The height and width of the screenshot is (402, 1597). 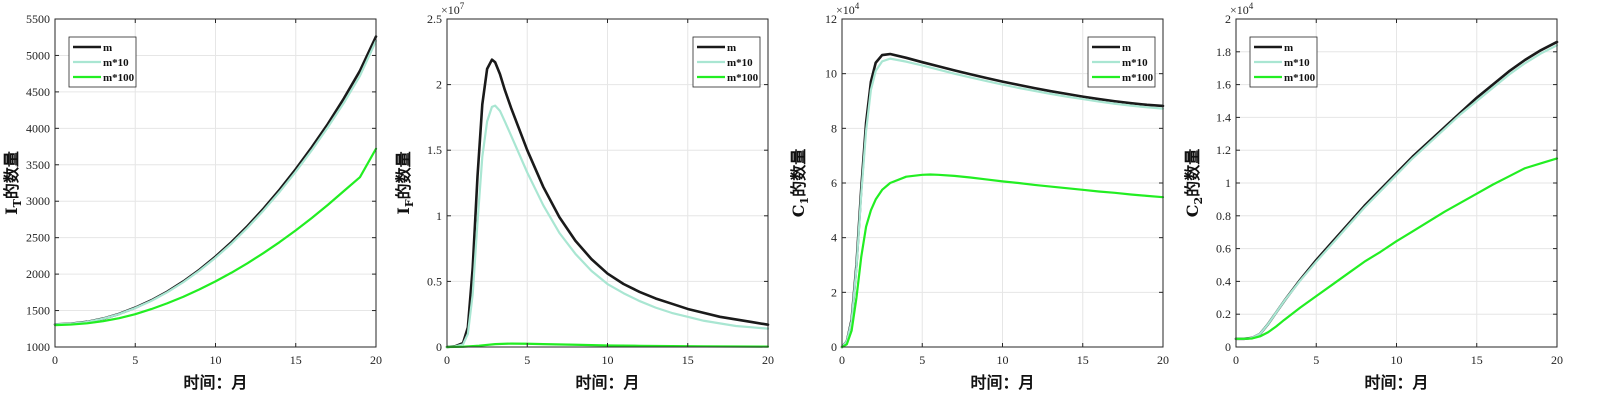 What do you see at coordinates (38, 19) in the screenshot?
I see `y-tick-label: 5500` at bounding box center [38, 19].